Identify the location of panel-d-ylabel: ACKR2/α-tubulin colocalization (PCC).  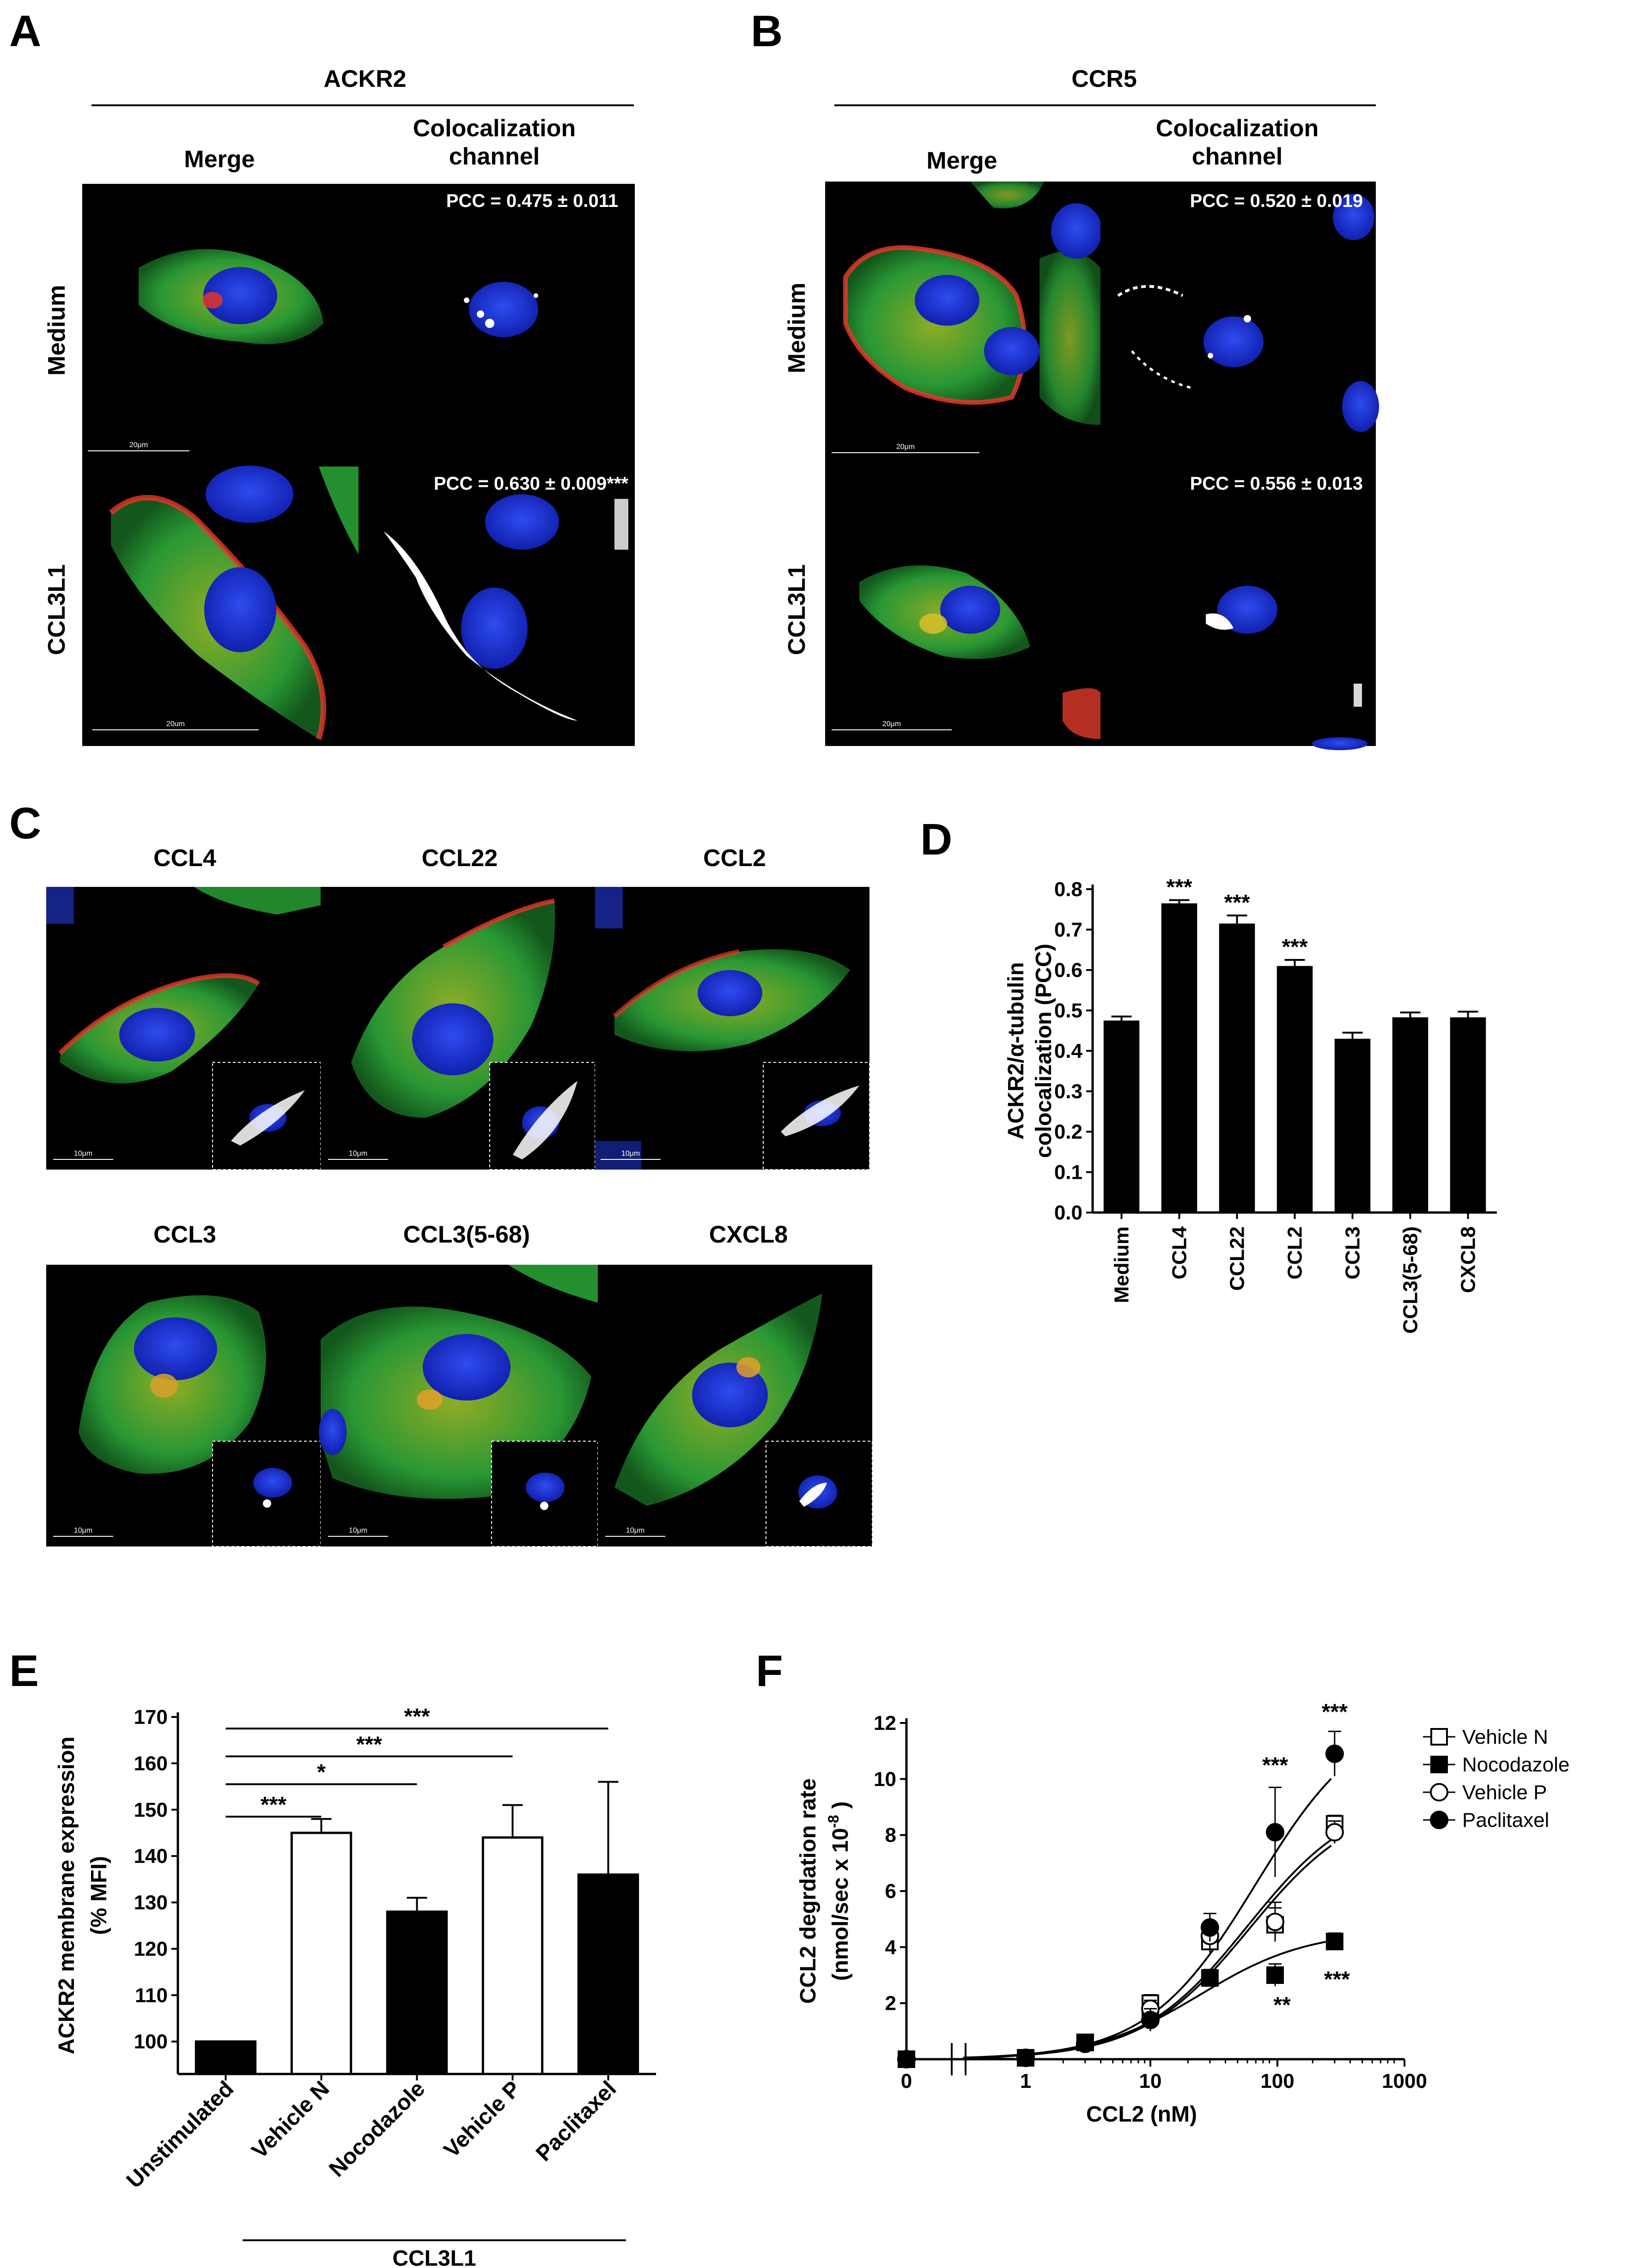
(1030, 1051).